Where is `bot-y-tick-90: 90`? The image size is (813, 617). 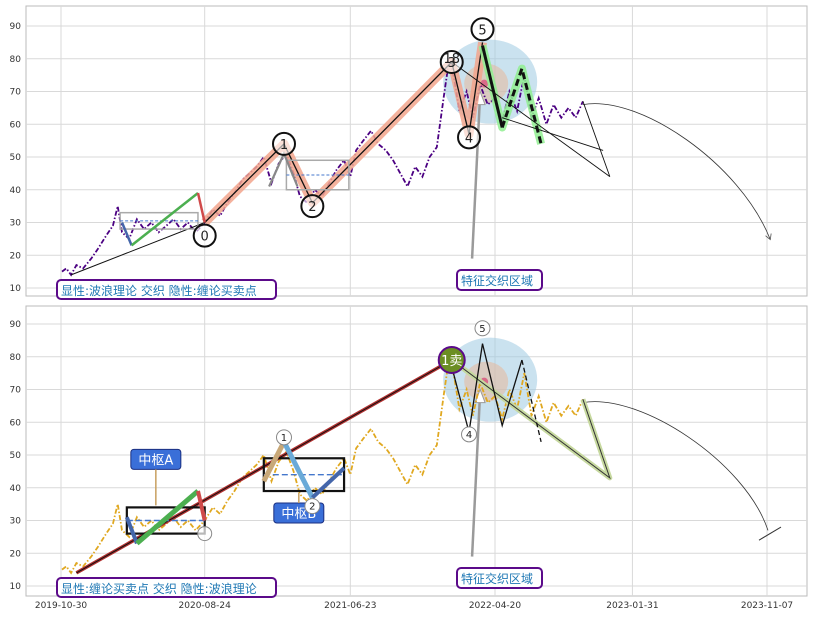
bot-y-tick-90: 90 is located at coordinates (16, 325).